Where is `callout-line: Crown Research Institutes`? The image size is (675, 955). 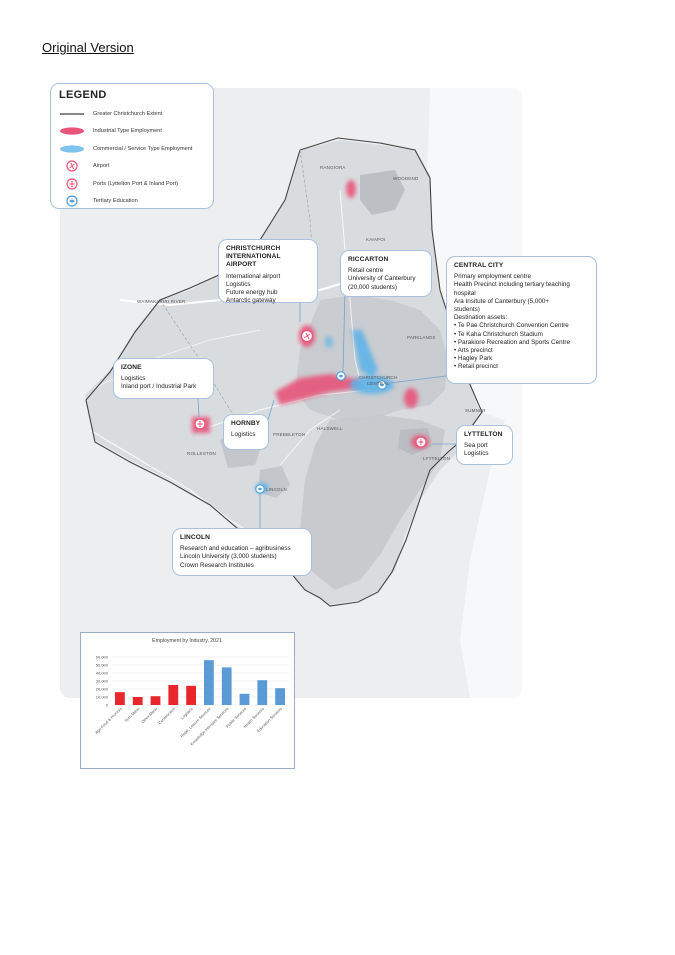
callout-line: Crown Research Institutes is located at coordinates (217, 565).